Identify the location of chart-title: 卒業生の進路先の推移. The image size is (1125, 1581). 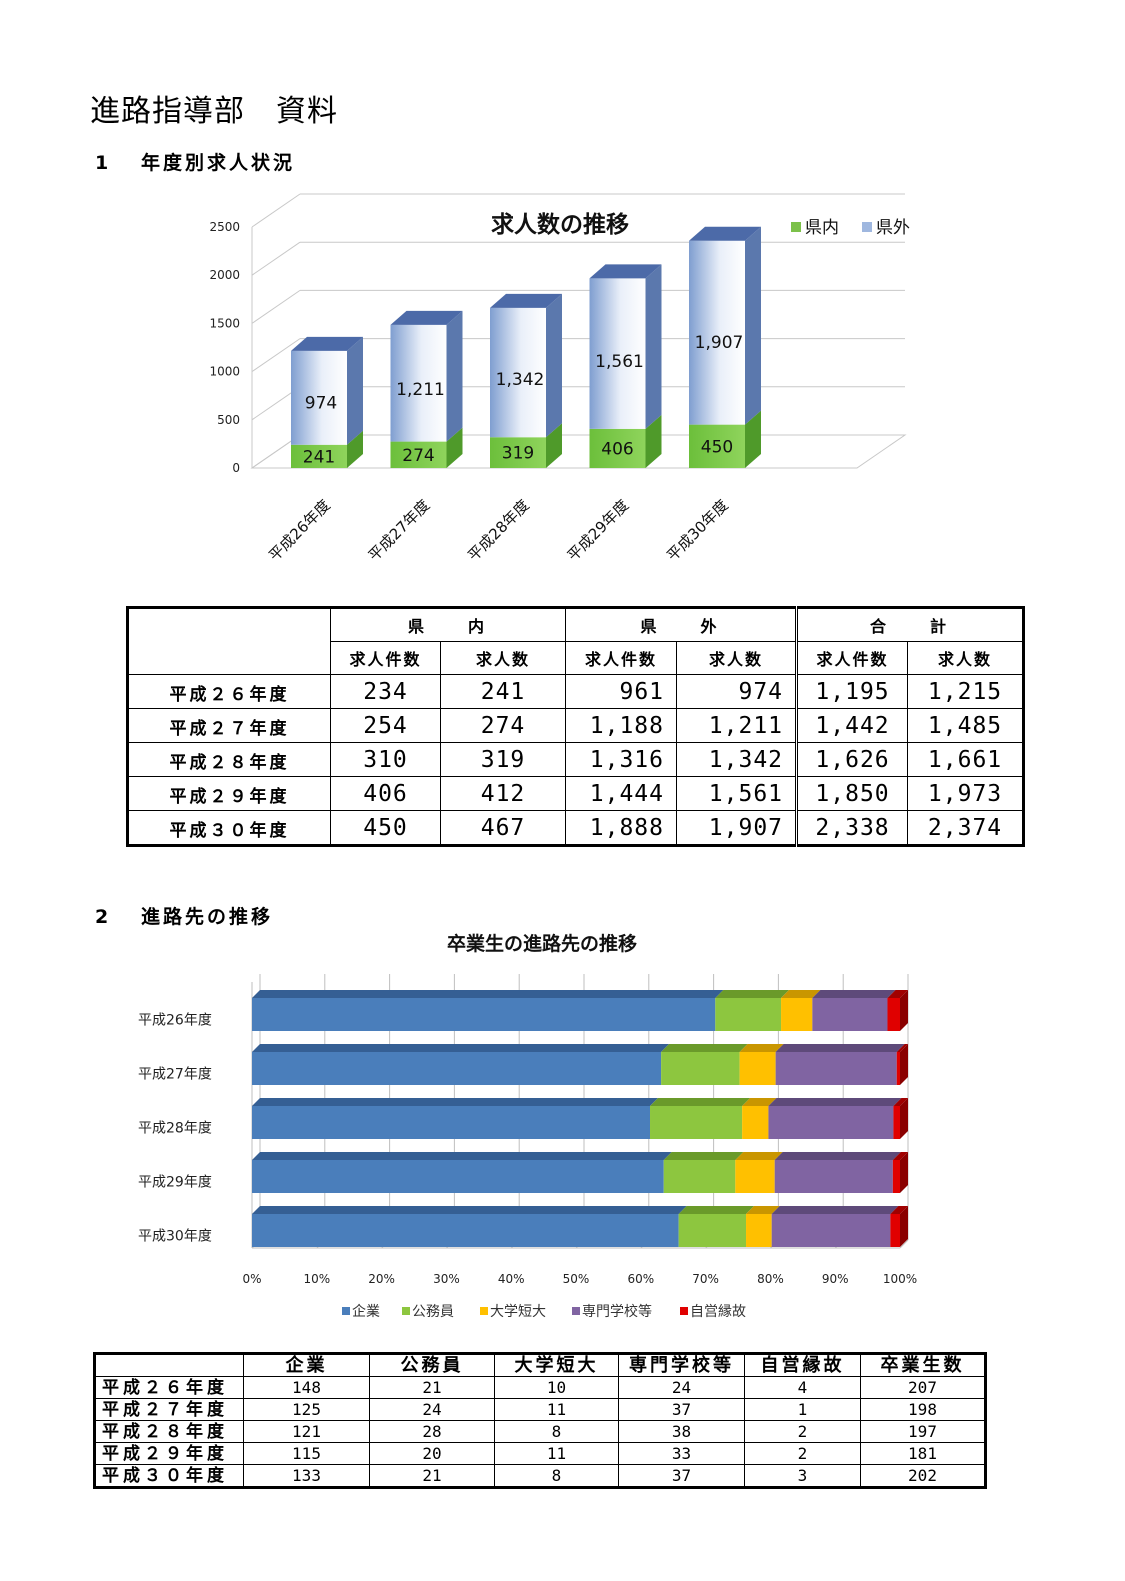
(542, 943).